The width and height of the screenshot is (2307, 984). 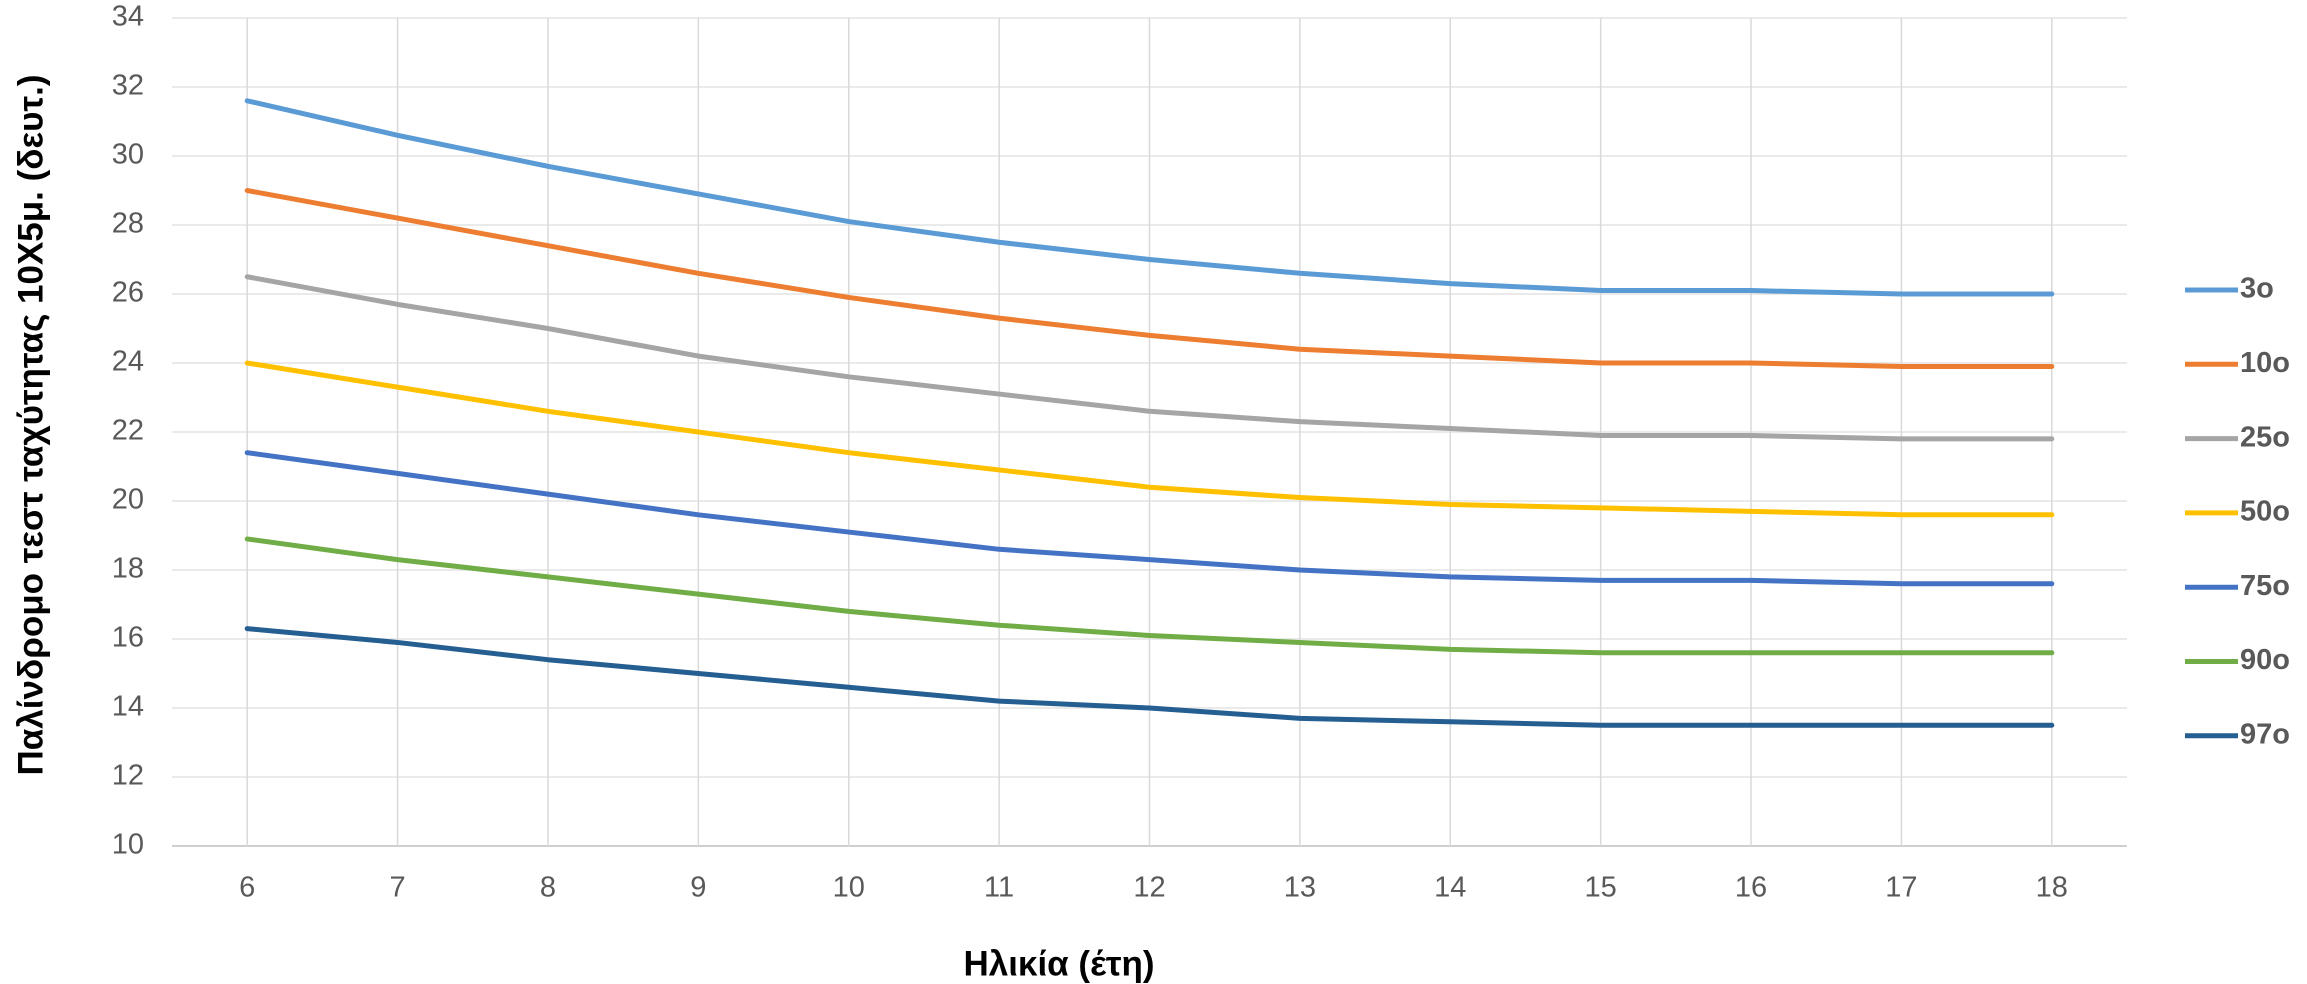 I want to click on x-tick-label: 7, so click(x=398, y=888).